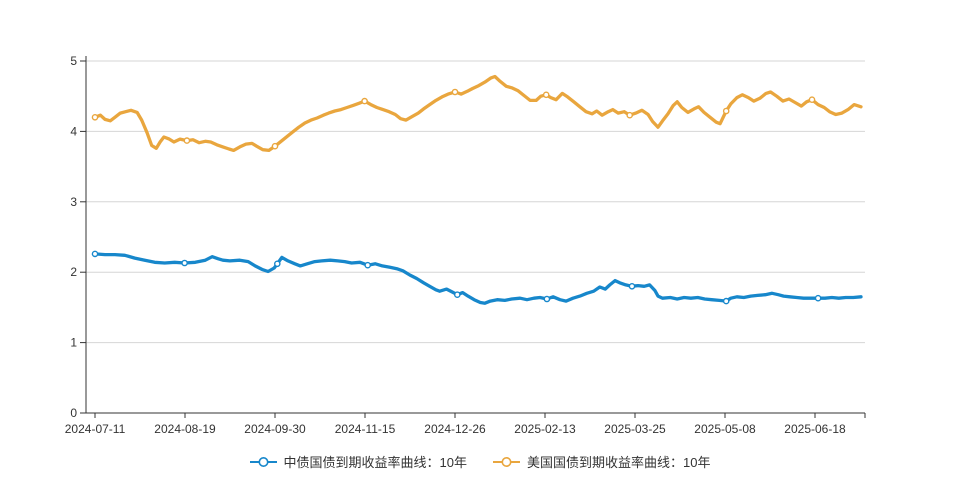  Describe the element at coordinates (73, 131) in the screenshot. I see `y-axis-label: 4` at that location.